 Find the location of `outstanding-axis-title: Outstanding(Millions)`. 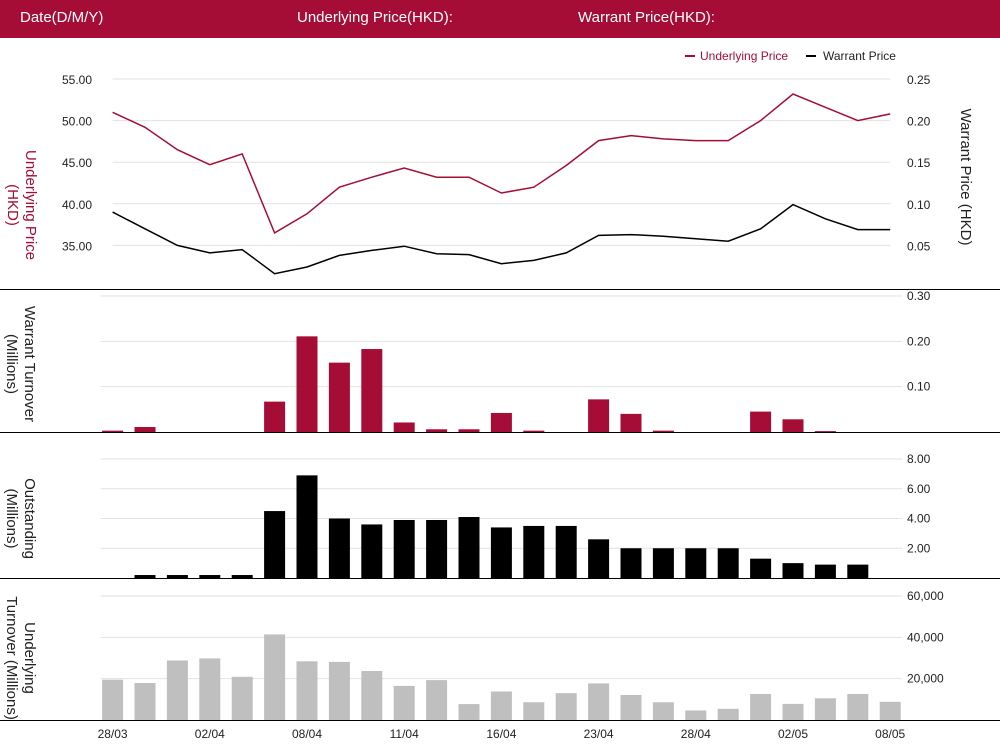

outstanding-axis-title: Outstanding(Millions) is located at coordinates (20, 518).